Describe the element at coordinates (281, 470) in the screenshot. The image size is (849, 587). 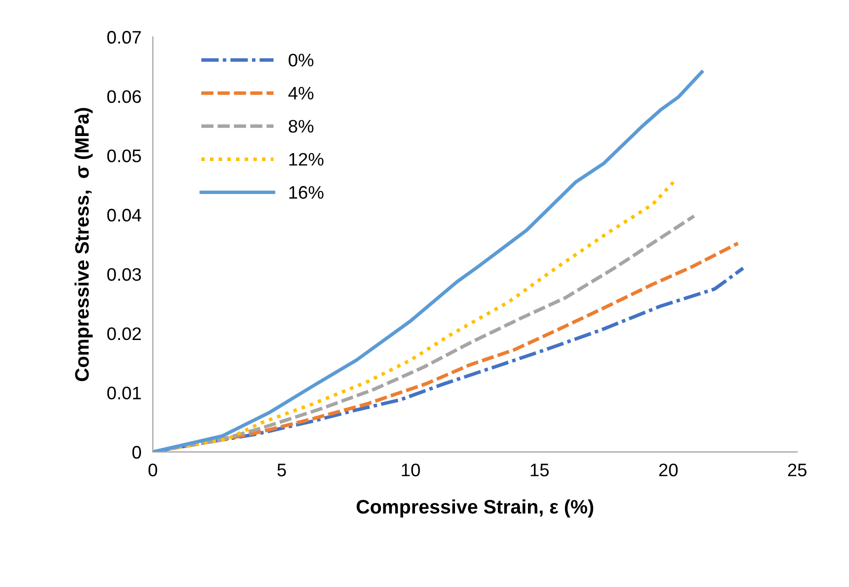
I see `x-tick-label: 5` at that location.